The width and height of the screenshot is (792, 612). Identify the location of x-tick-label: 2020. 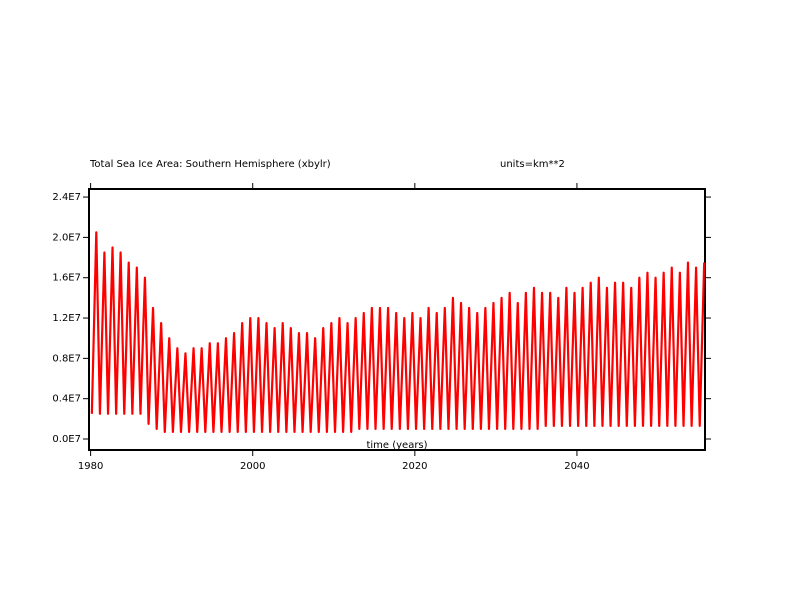
(414, 466).